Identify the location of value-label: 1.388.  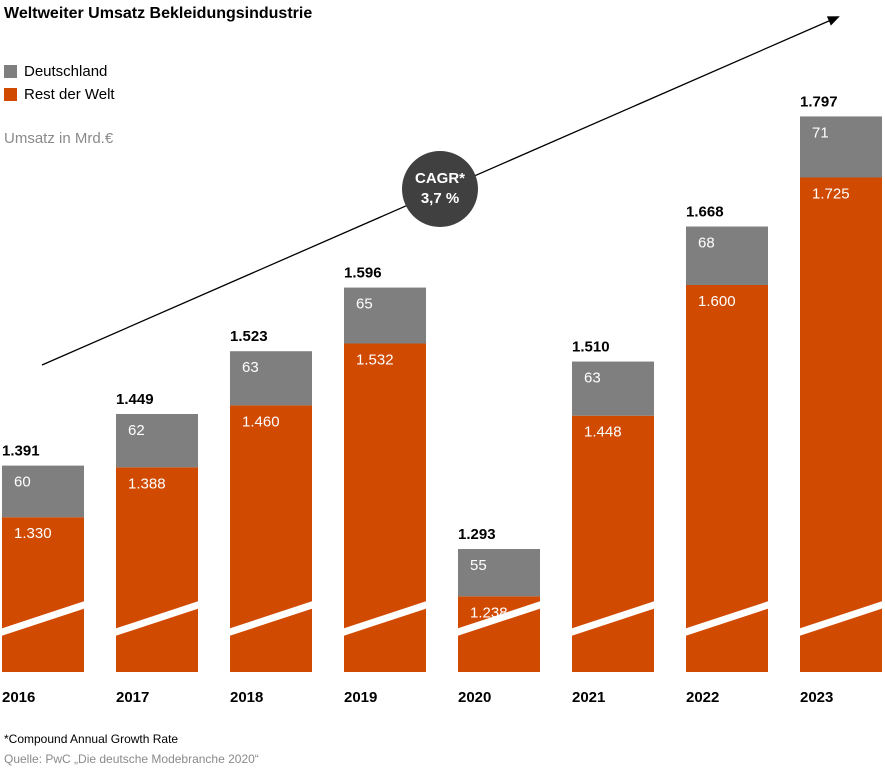
(147, 483).